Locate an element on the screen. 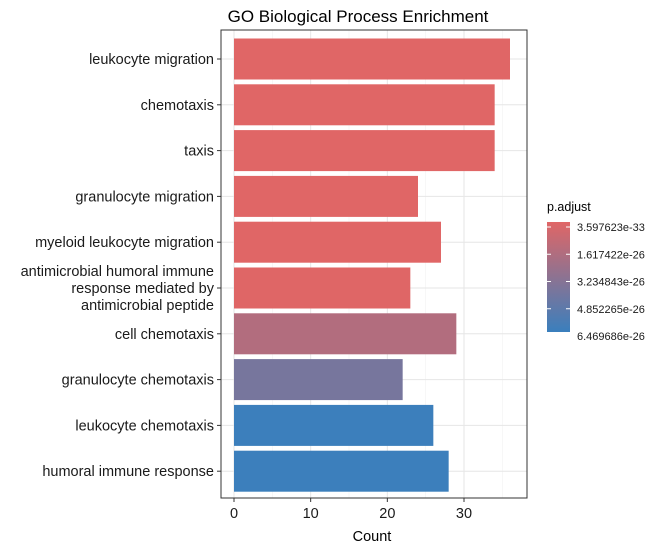 The image size is (669, 550). y-tick-label: leukocyte chemotaxis is located at coordinates (144, 426).